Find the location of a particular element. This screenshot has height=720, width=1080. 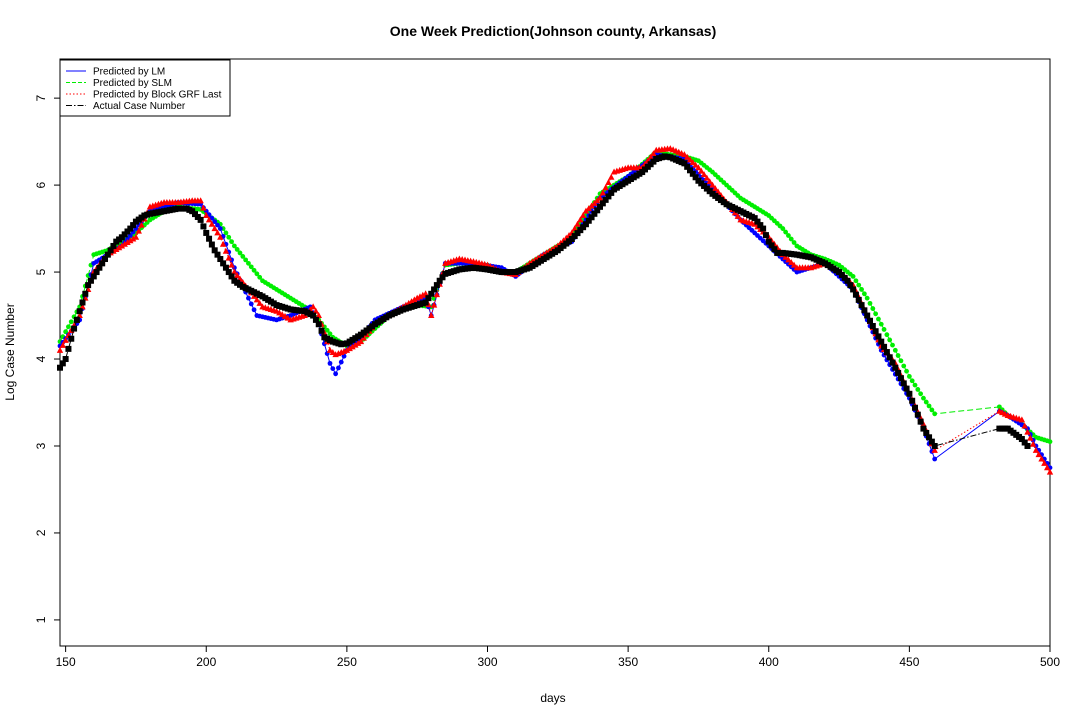

x-tick-label: 350 is located at coordinates (628, 662).